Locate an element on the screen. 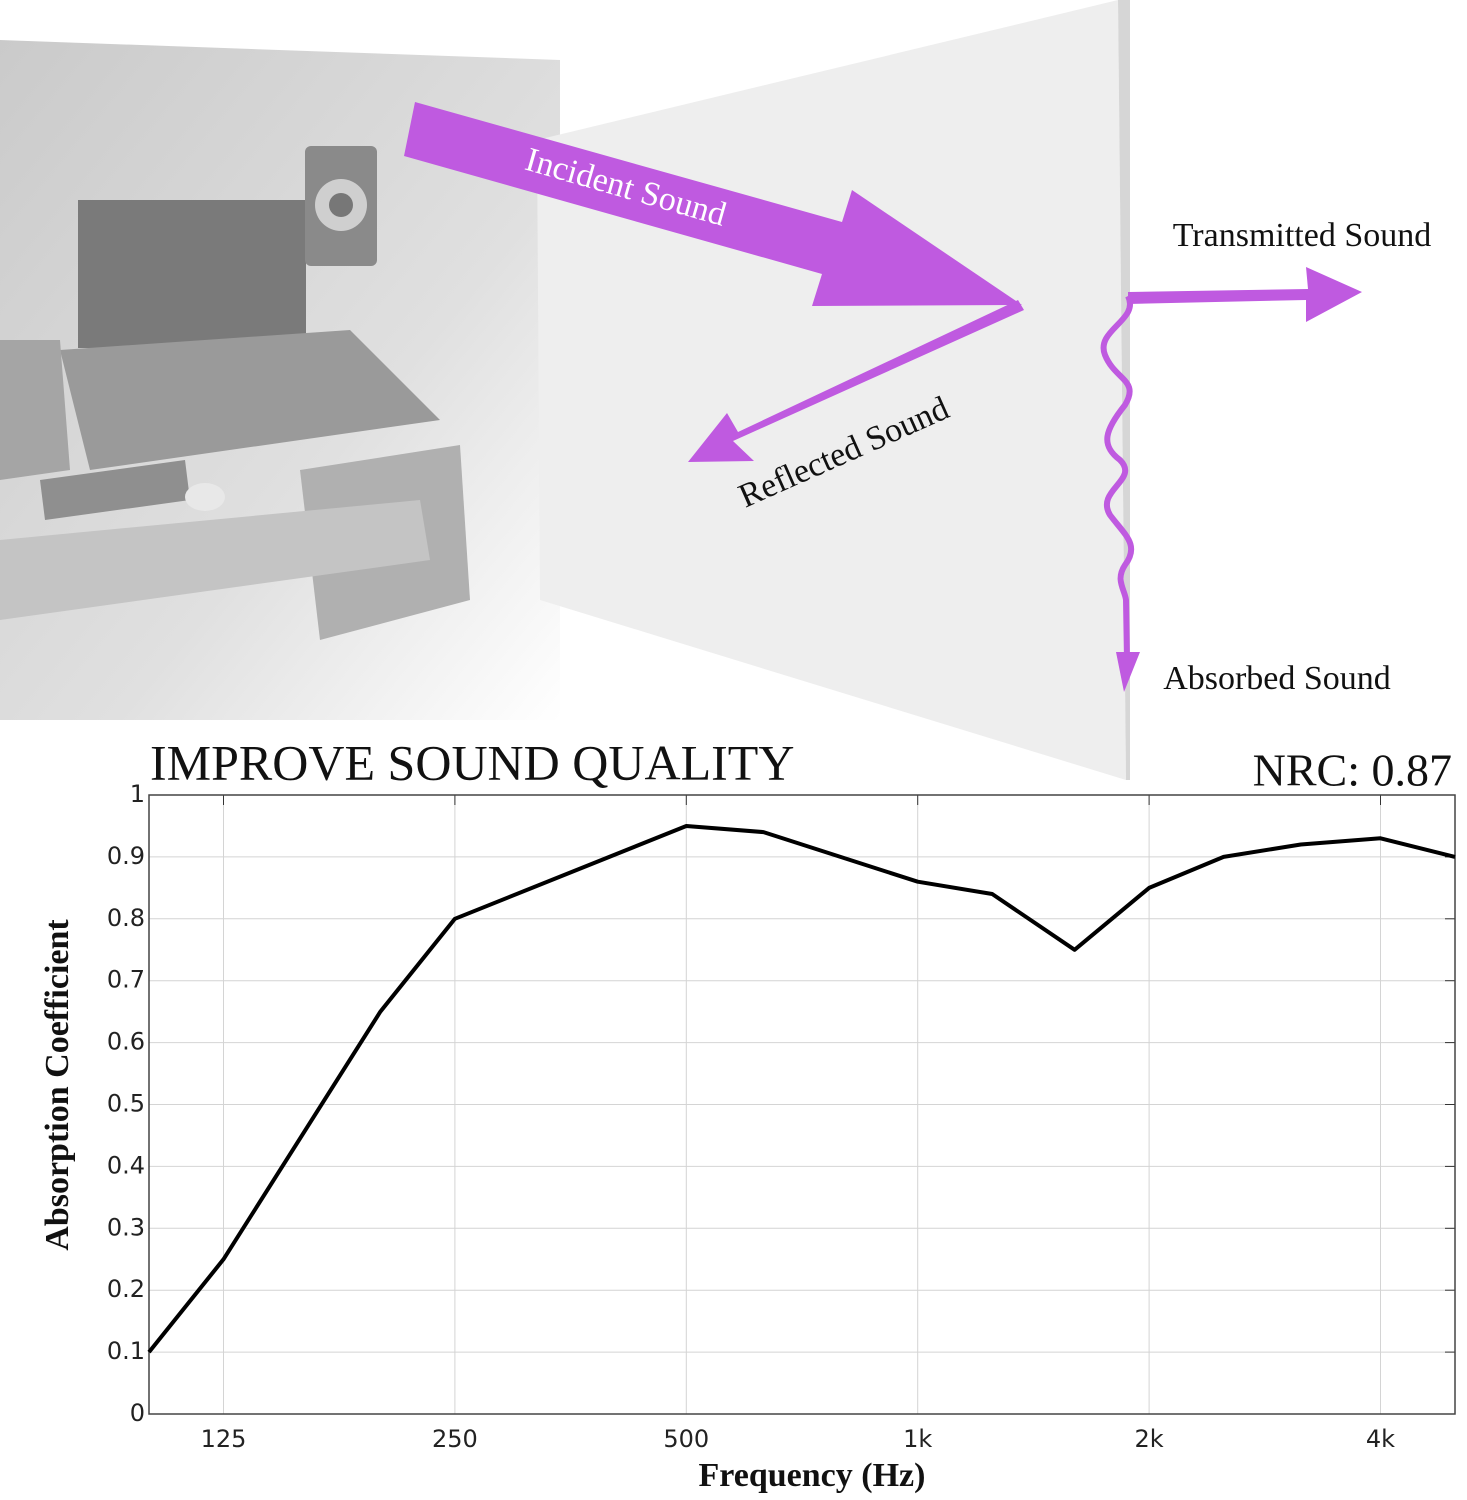 The height and width of the screenshot is (1500, 1467). x-tick-label: 2k is located at coordinates (1149, 1439).